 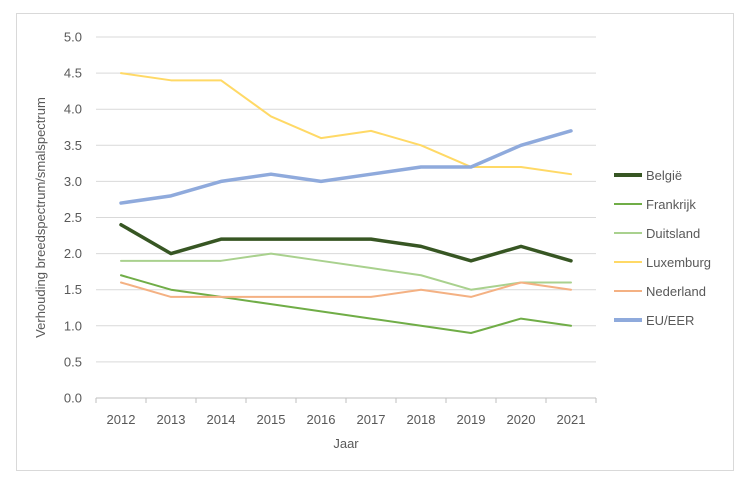 What do you see at coordinates (73, 398) in the screenshot?
I see `y-tick-label: 0.0` at bounding box center [73, 398].